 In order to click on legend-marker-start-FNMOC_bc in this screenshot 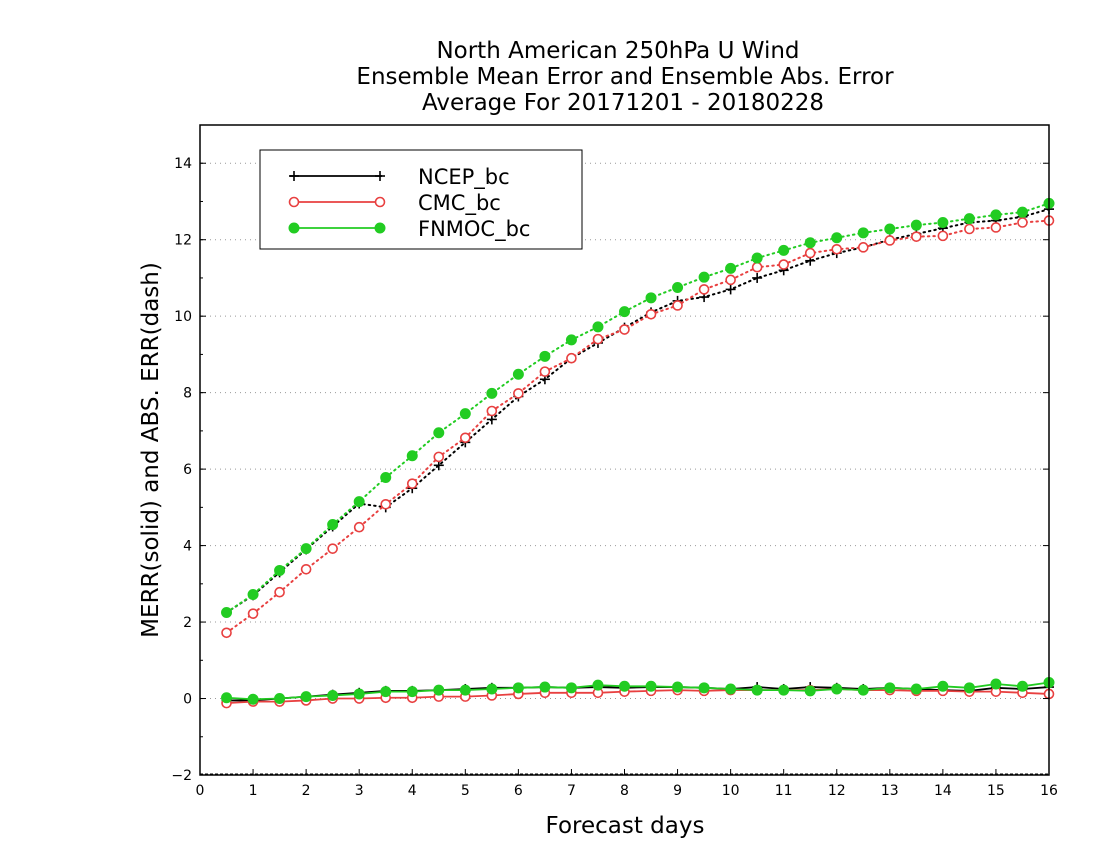, I will do `click(294, 228)`.